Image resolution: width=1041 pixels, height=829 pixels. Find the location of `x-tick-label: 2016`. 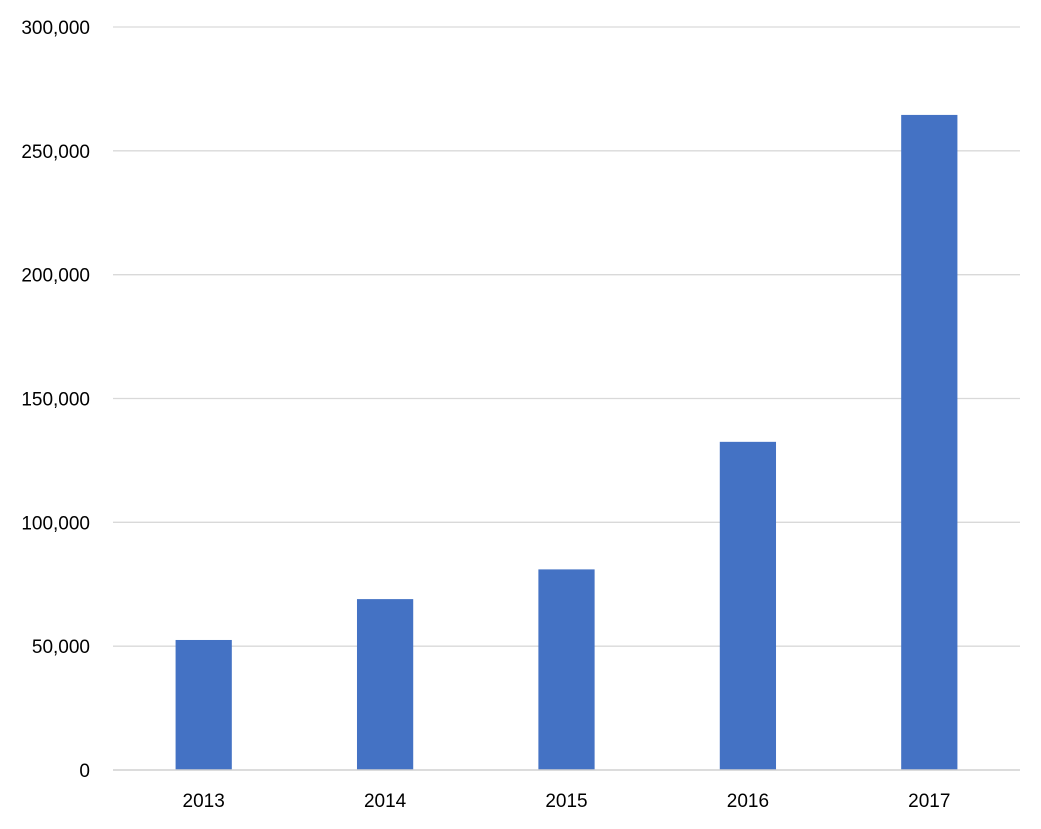

x-tick-label: 2016 is located at coordinates (748, 801).